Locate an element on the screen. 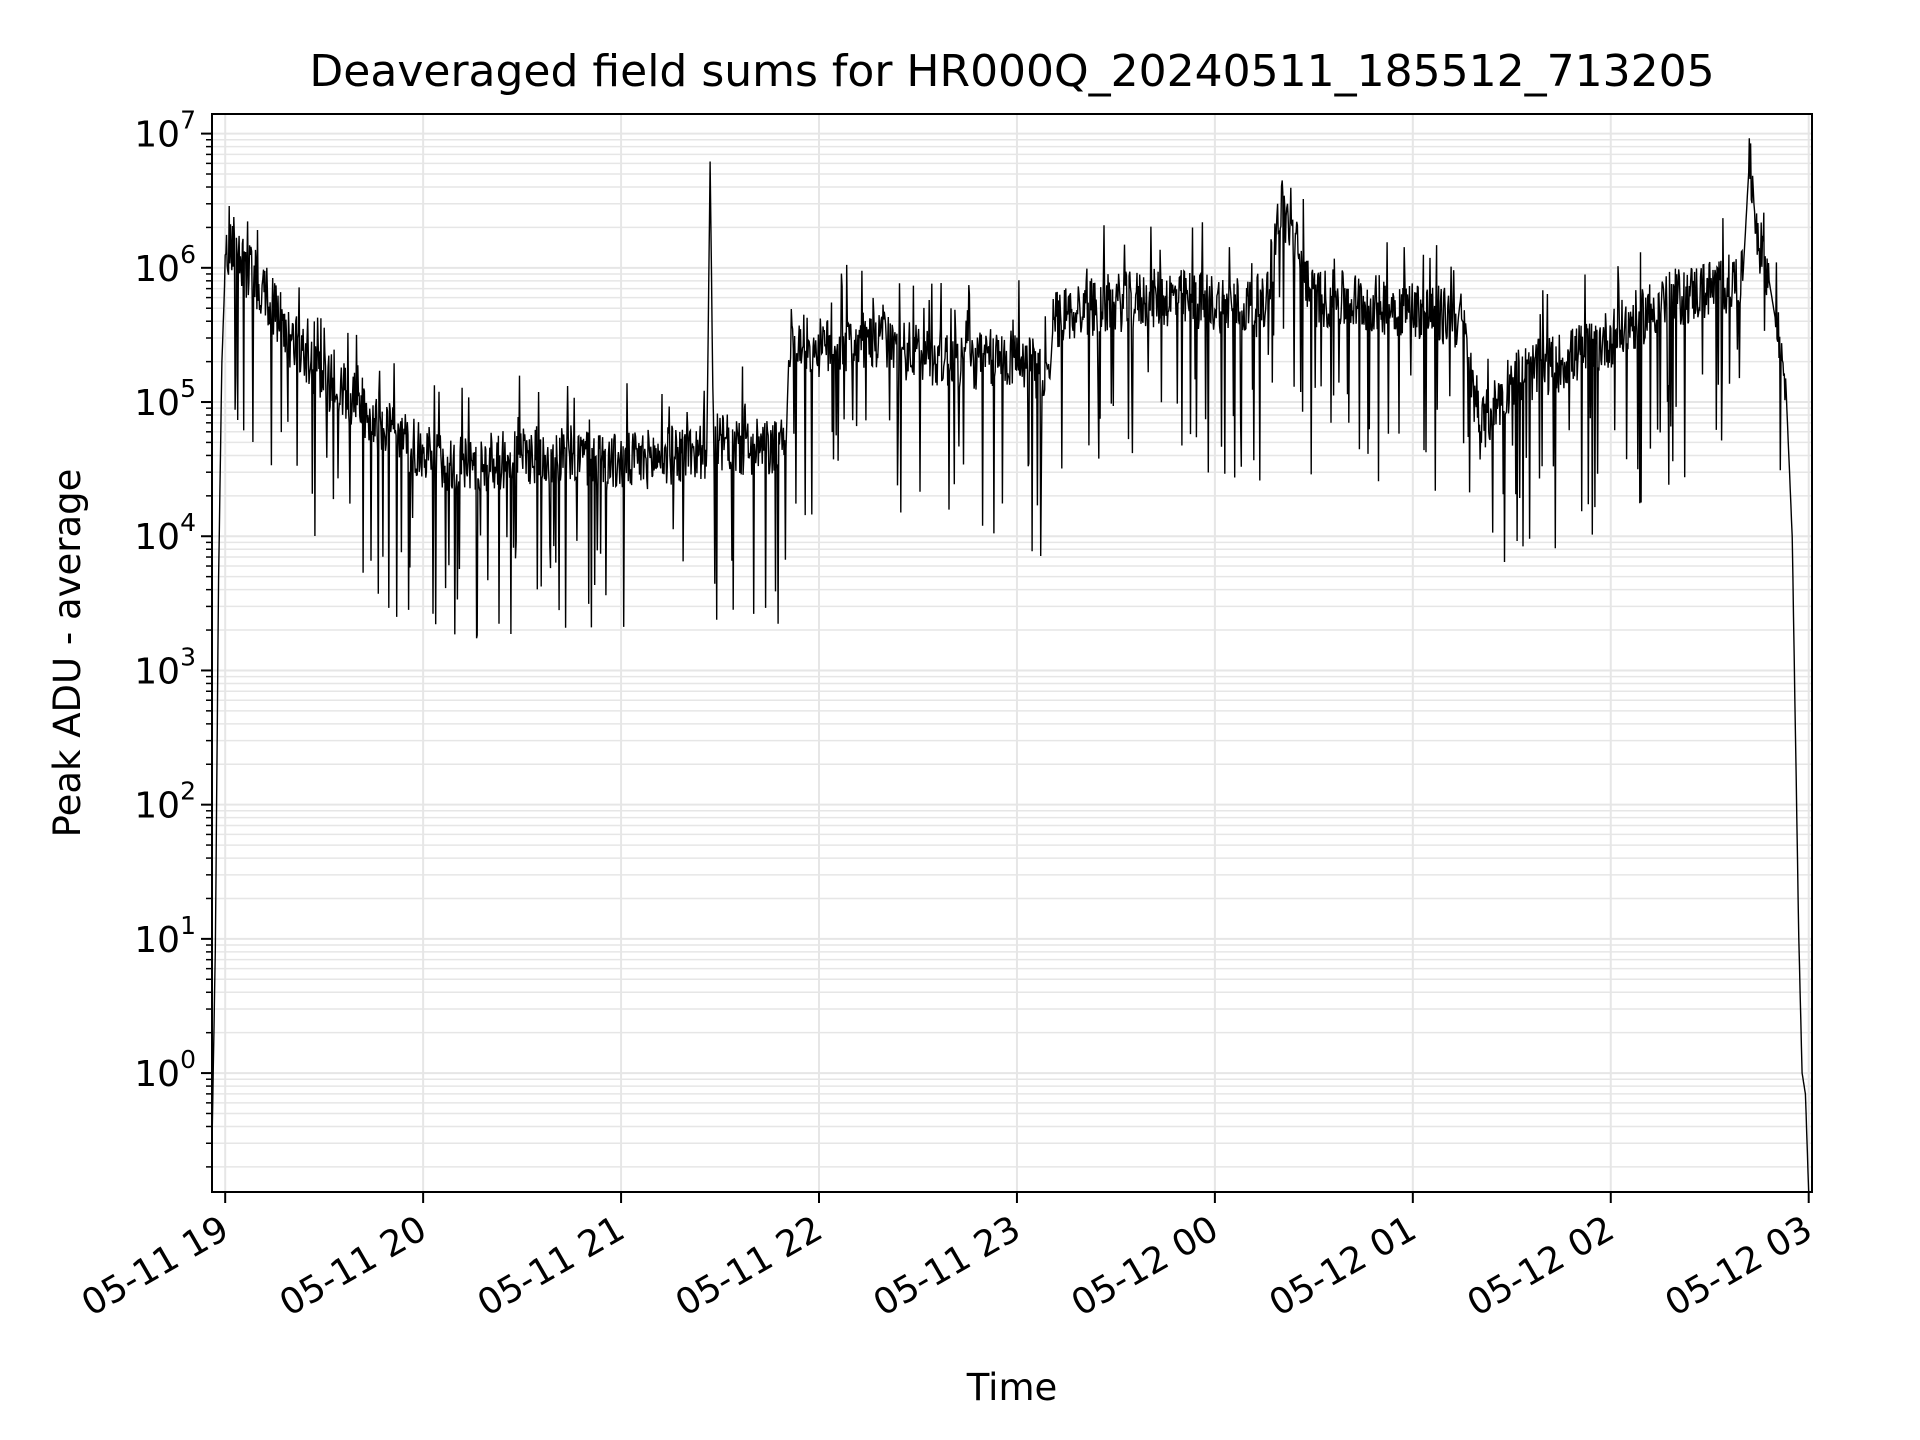  x-axis-label: Time is located at coordinates (1012, 1387).